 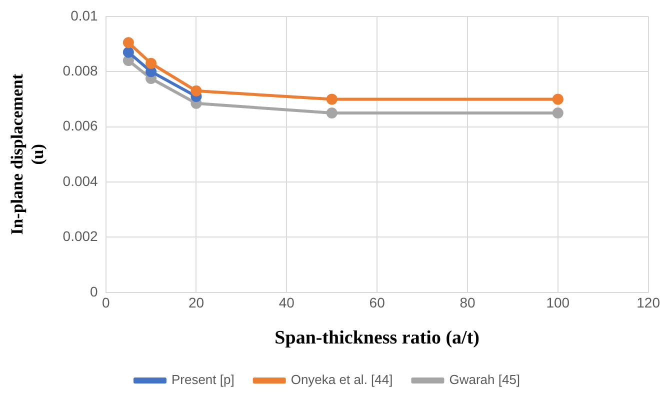 I want to click on x-axis-title: Span-thickness ratio (a/t), so click(x=377, y=338).